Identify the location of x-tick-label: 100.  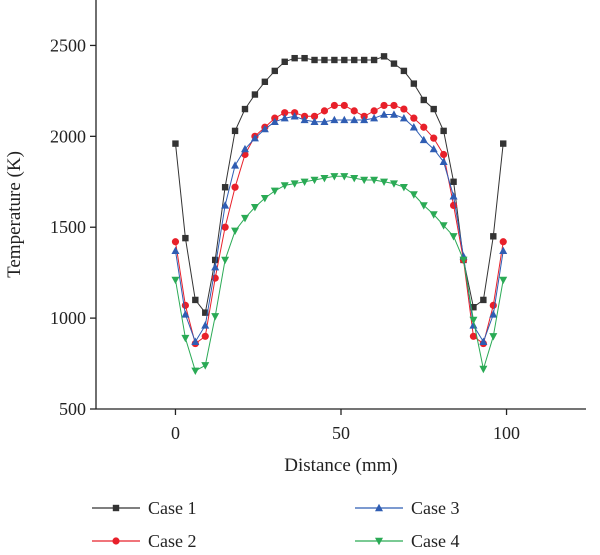
(506, 433).